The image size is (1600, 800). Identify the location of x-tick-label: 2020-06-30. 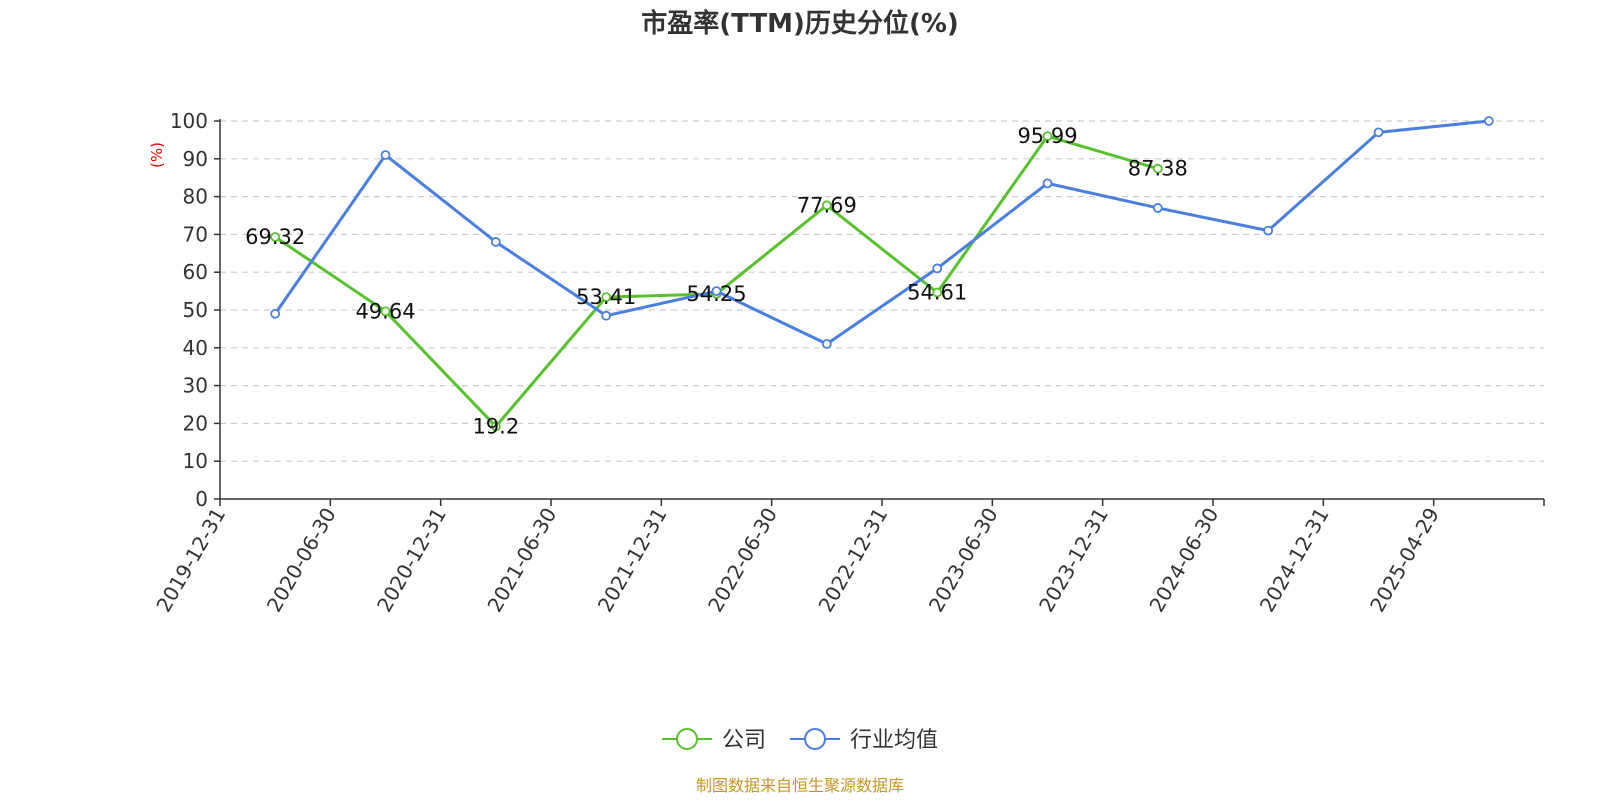
(301, 560).